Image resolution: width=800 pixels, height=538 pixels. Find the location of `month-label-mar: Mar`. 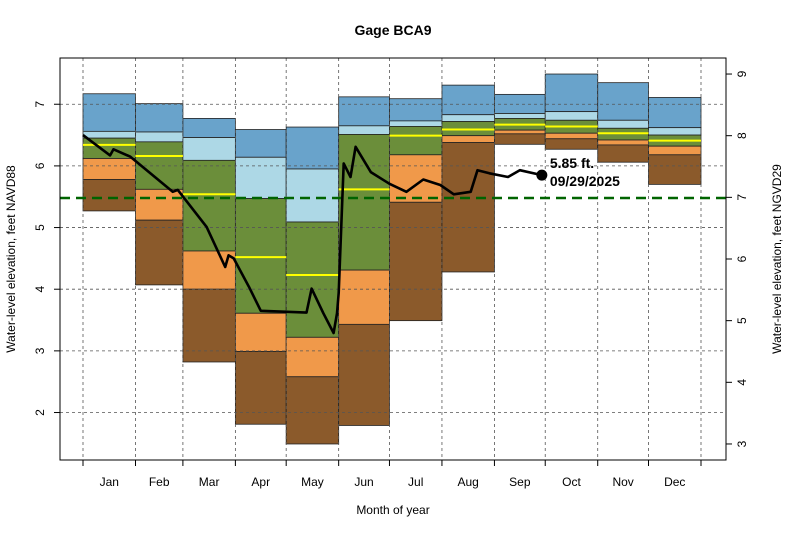

month-label-mar: Mar is located at coordinates (209, 482).